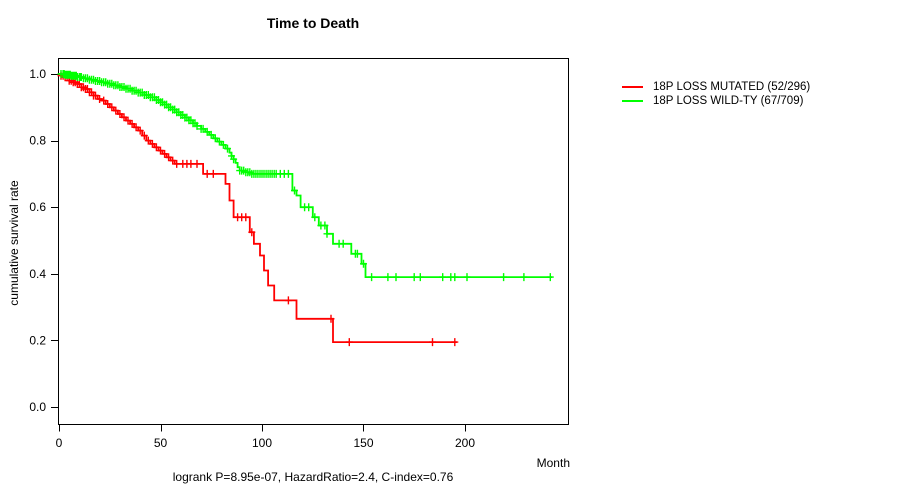  What do you see at coordinates (553, 463) in the screenshot?
I see `x-axis-label: Month` at bounding box center [553, 463].